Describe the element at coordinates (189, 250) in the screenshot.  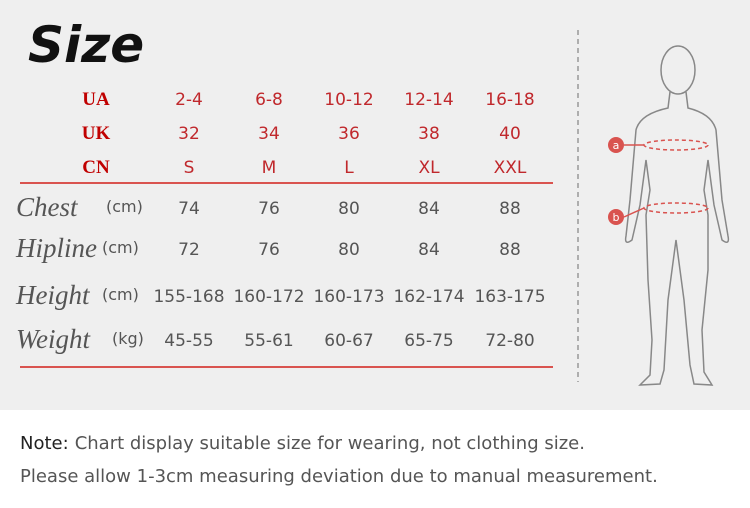
I see `cell: 72` at that location.